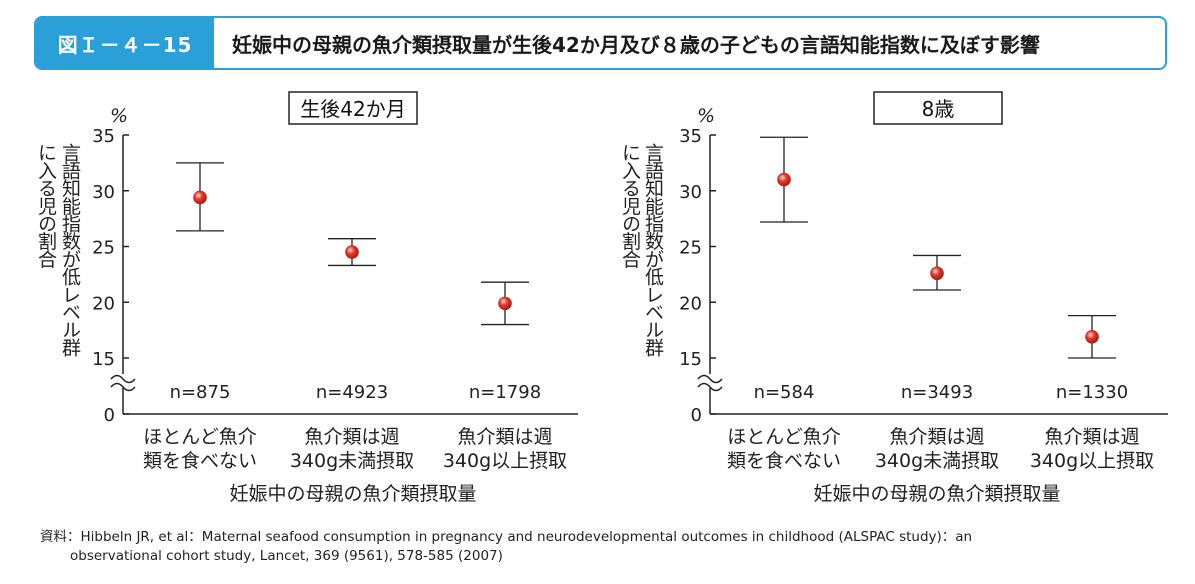  I want to click on panel-title: 8歳, so click(938, 109).